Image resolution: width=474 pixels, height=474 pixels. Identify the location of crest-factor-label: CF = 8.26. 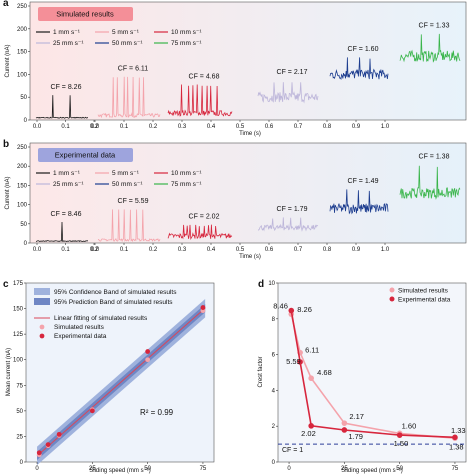
(66, 87).